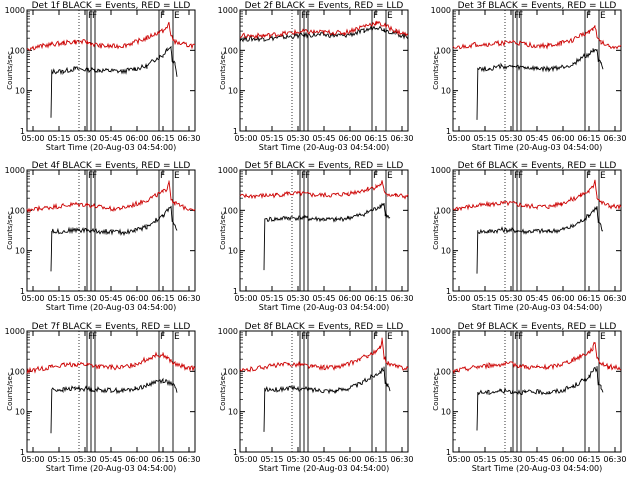 The width and height of the screenshot is (640, 480). I want to click on panel-title: Det 2f BLACK = Events, RED = LLD, so click(324, 6).